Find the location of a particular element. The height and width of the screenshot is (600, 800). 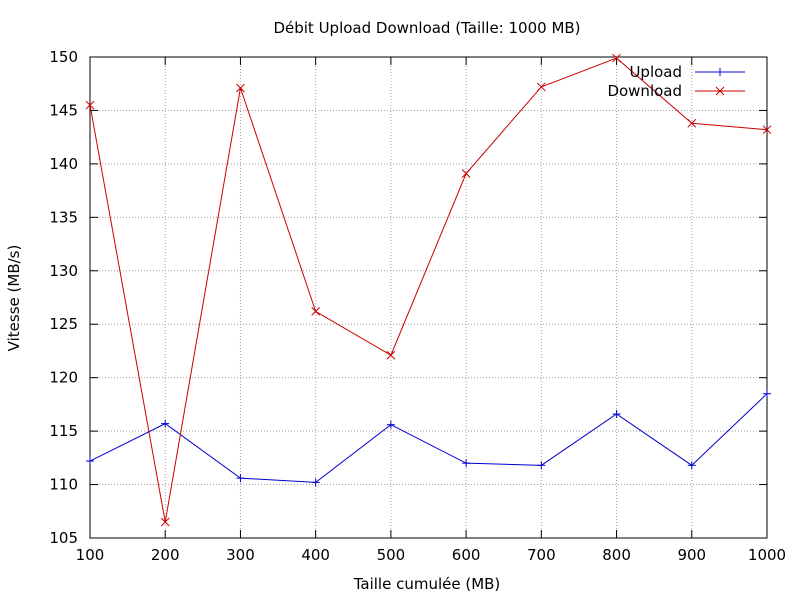

y-tick-label: 145 is located at coordinates (63, 110).